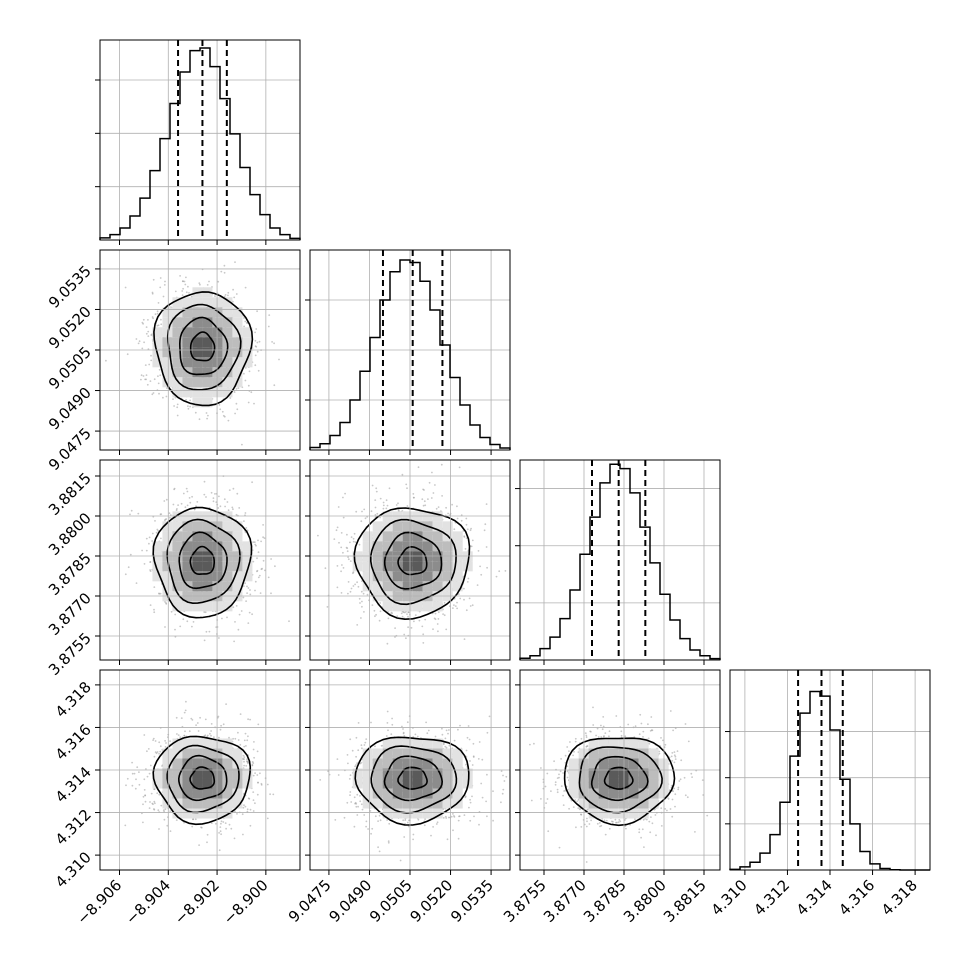  I want to click on panel-border, so click(410, 350).